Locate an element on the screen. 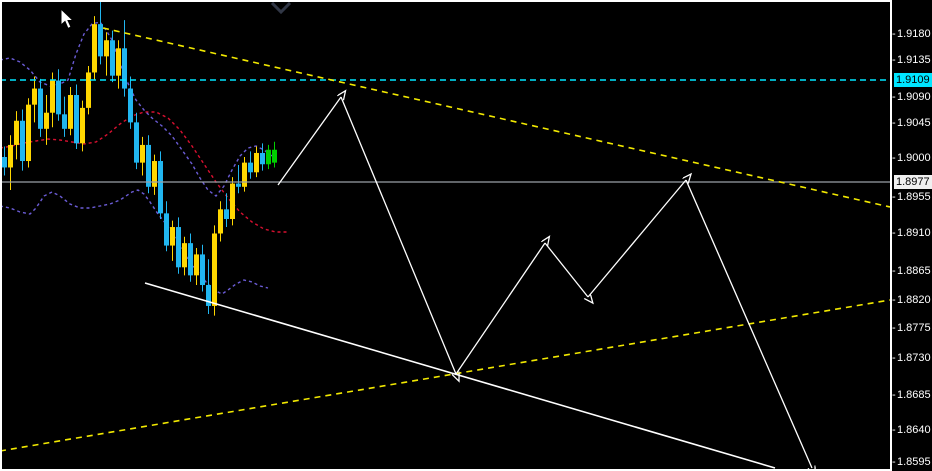 This screenshot has height=471, width=932. price-tick: -1.8865 is located at coordinates (912, 271).